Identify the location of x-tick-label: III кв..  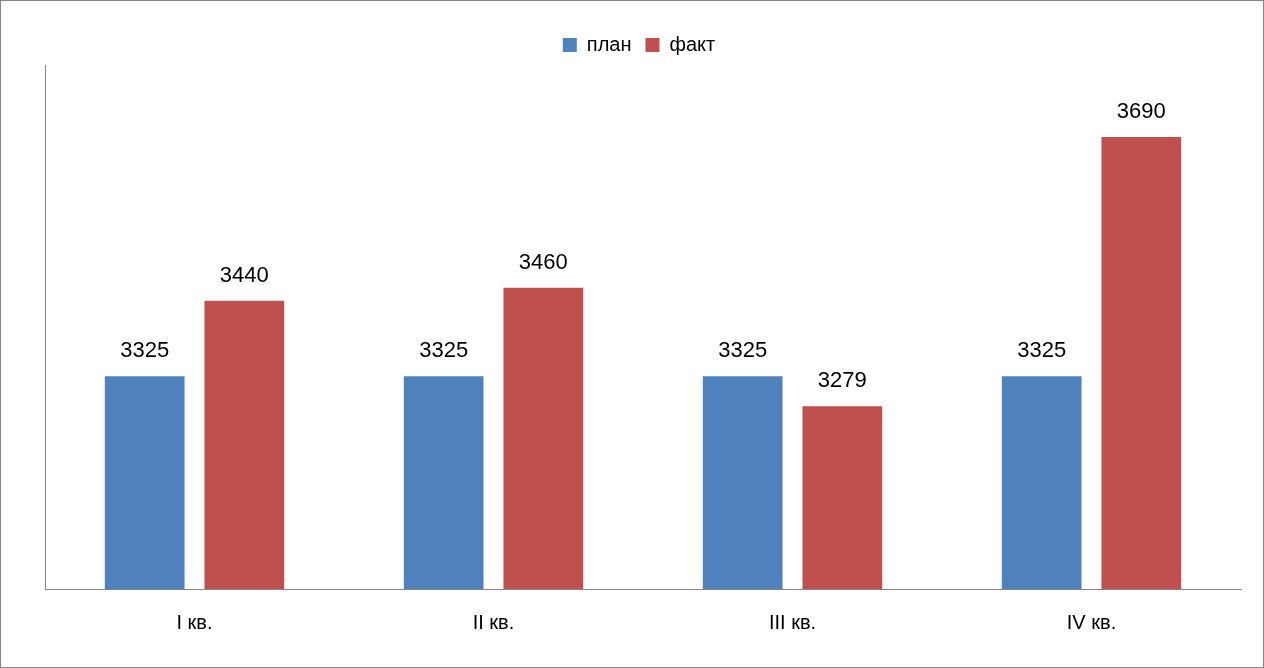
(792, 621).